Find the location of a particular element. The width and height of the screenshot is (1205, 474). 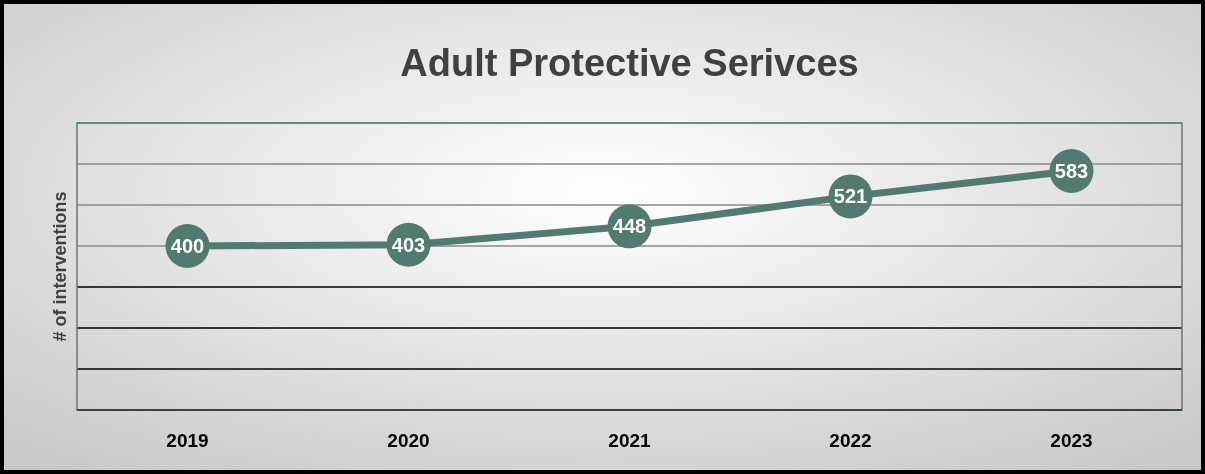

x-tick-label: 2021 is located at coordinates (630, 440).